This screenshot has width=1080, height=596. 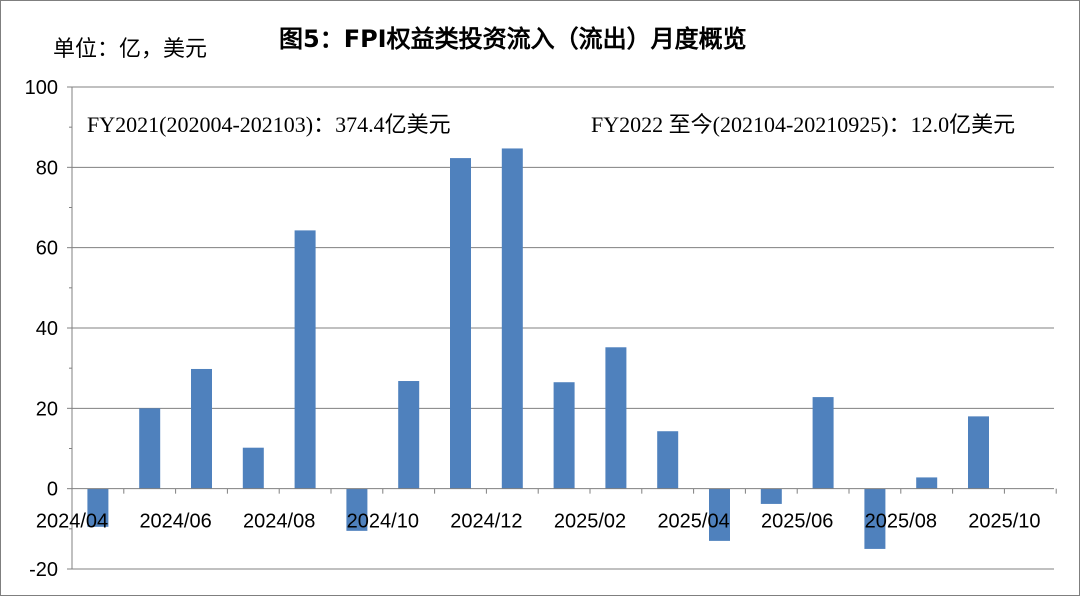 I want to click on y-tick-label: 0, so click(x=52, y=490).